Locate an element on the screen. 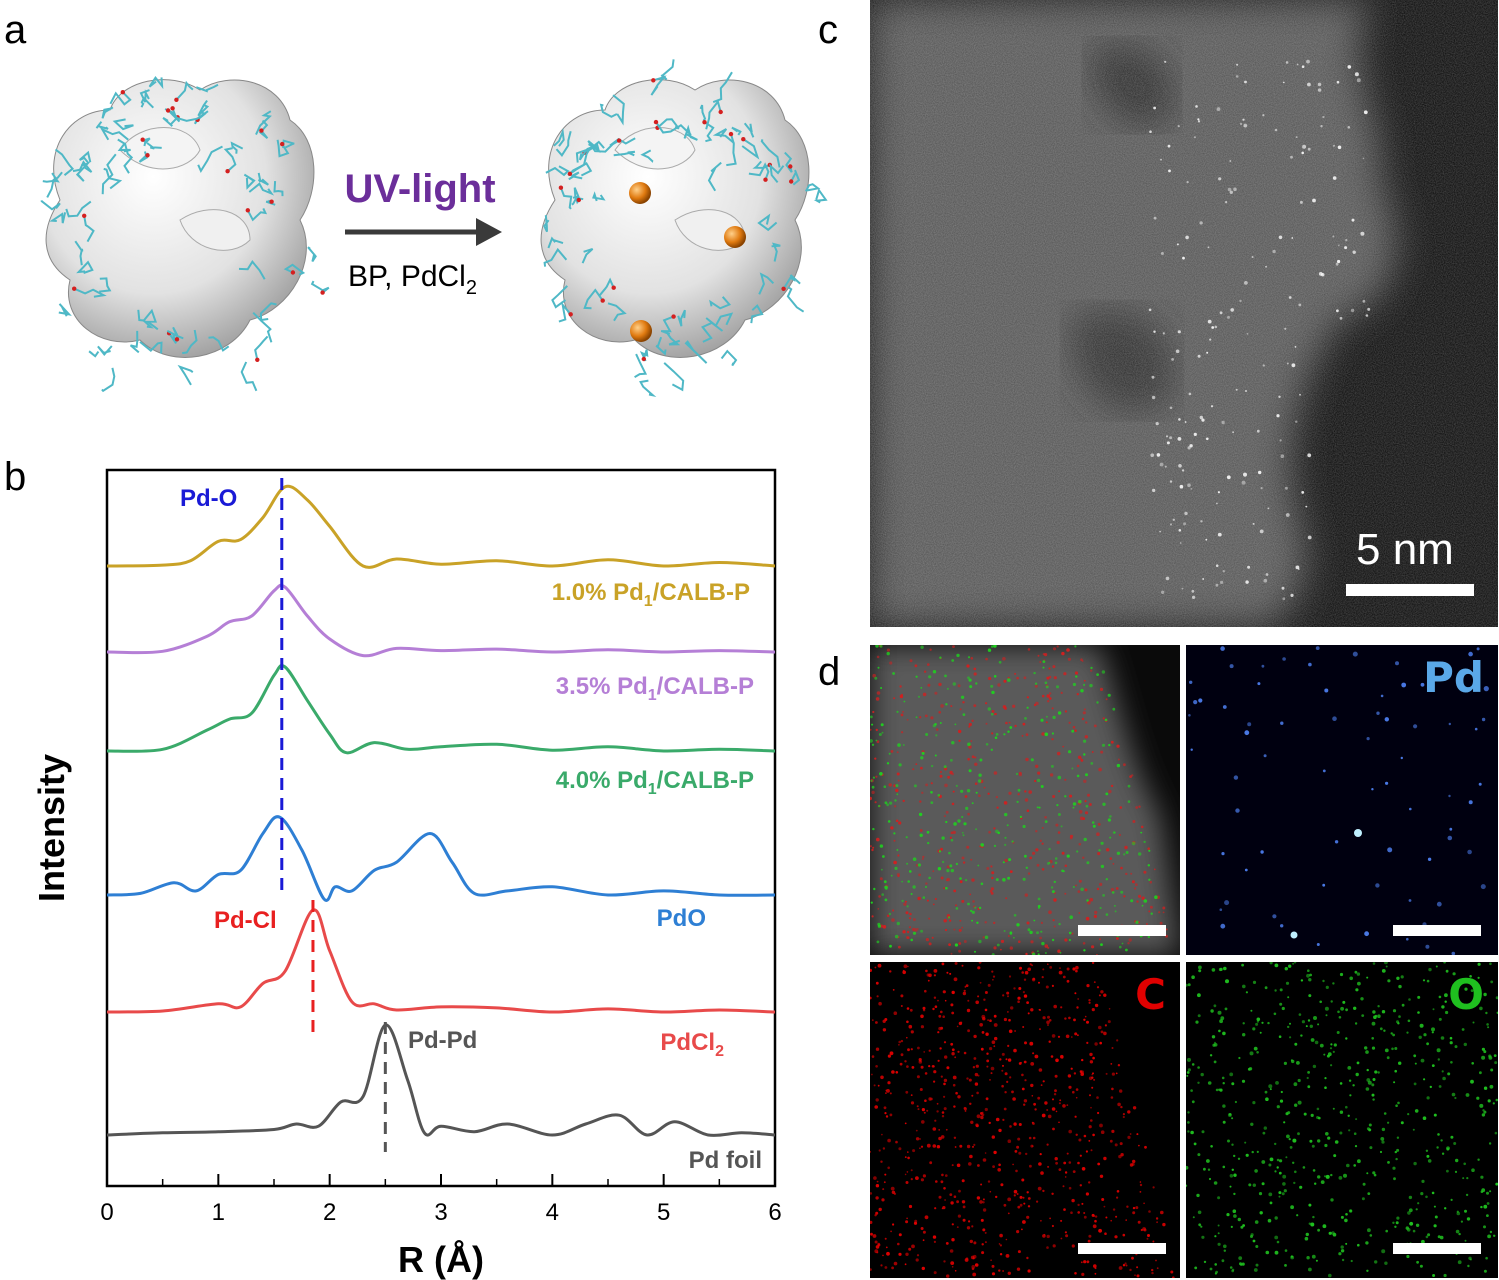 This screenshot has width=1499, height=1280. eds-pd-map: Pd is located at coordinates (1342, 800).